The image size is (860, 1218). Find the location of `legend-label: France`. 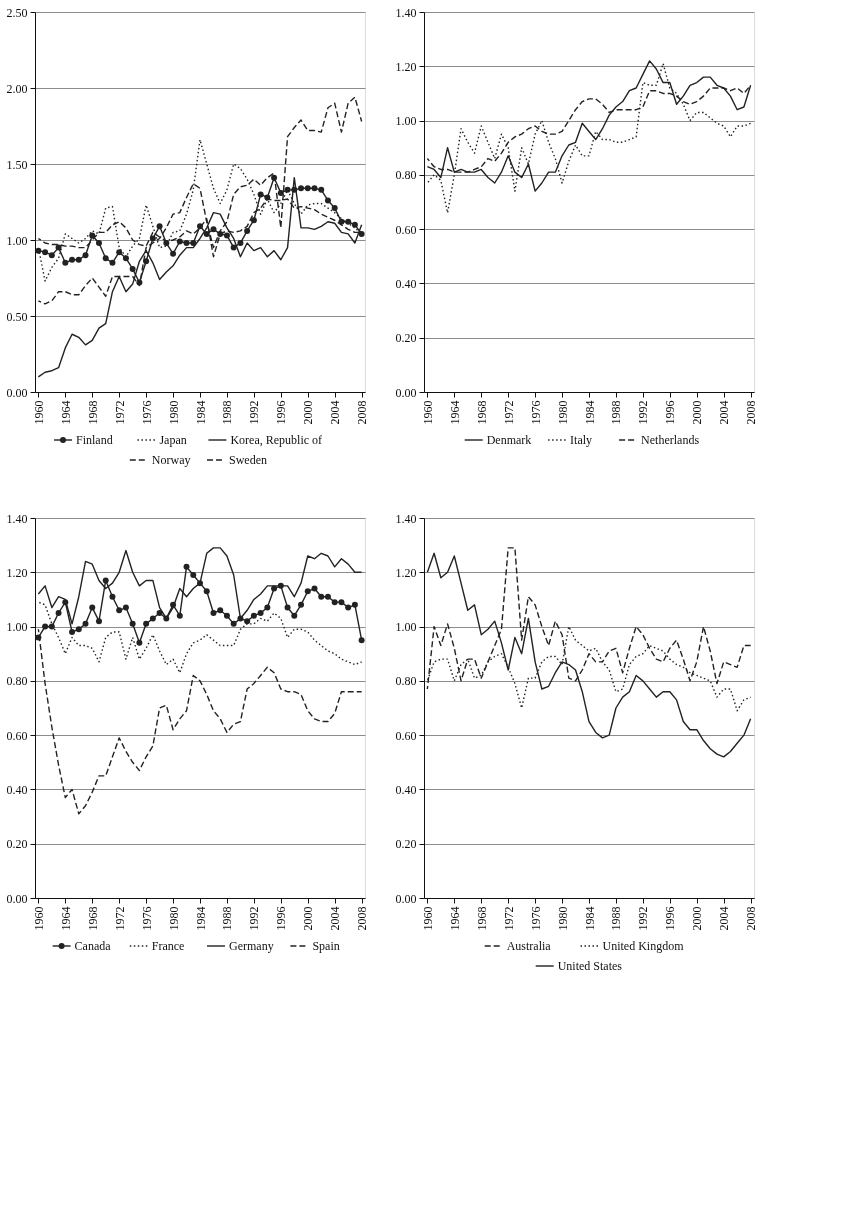

legend-label: France is located at coordinates (168, 946).